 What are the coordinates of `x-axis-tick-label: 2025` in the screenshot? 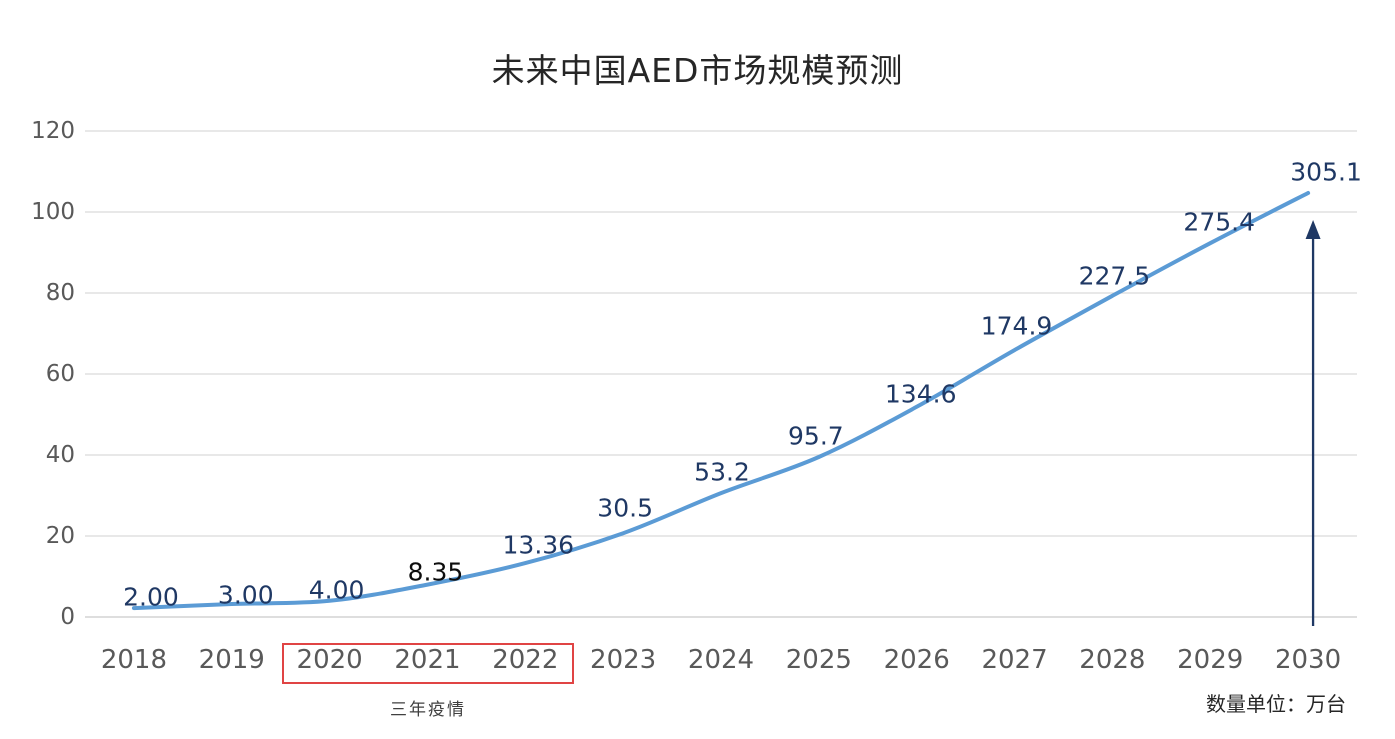 It's located at (818, 660).